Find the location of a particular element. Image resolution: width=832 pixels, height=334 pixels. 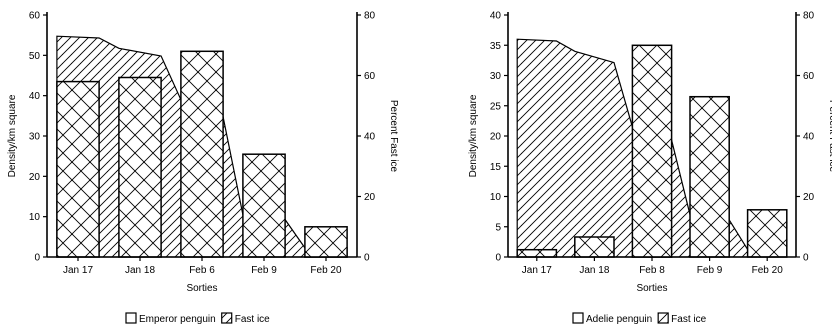

y-tick-label: 25 is located at coordinates (496, 106).